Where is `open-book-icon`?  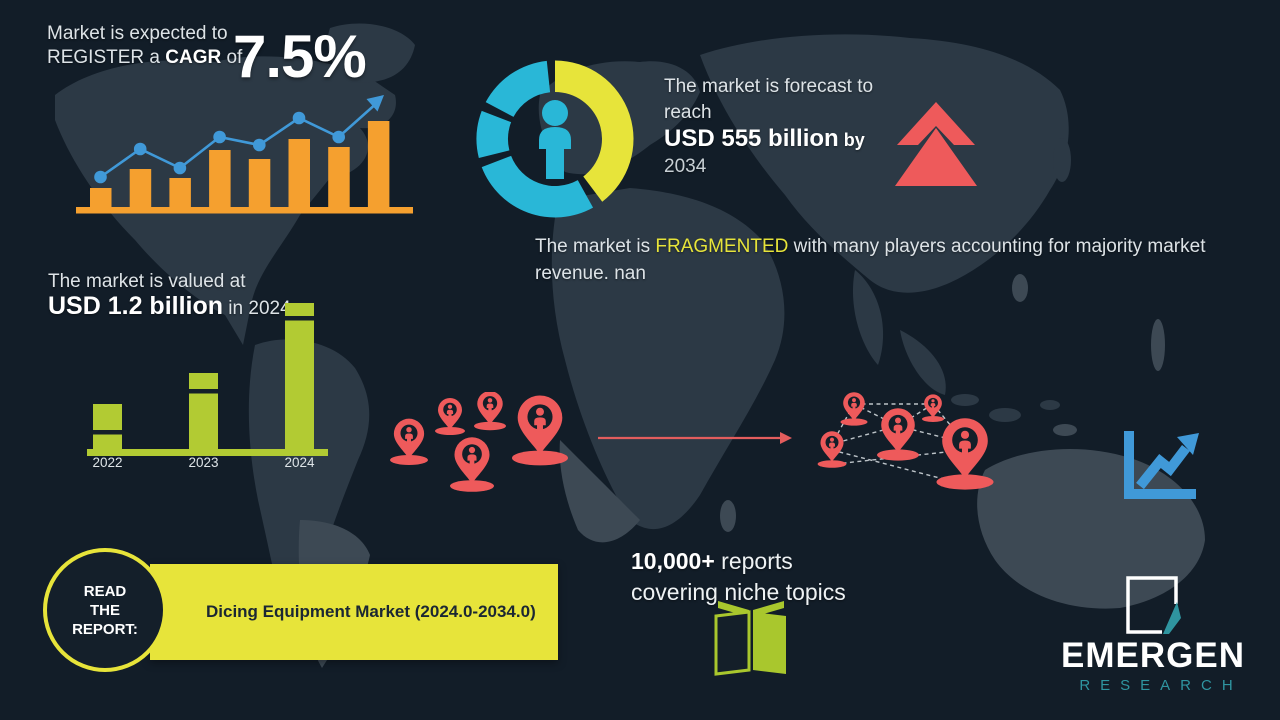
open-book-icon is located at coordinates (750, 638).